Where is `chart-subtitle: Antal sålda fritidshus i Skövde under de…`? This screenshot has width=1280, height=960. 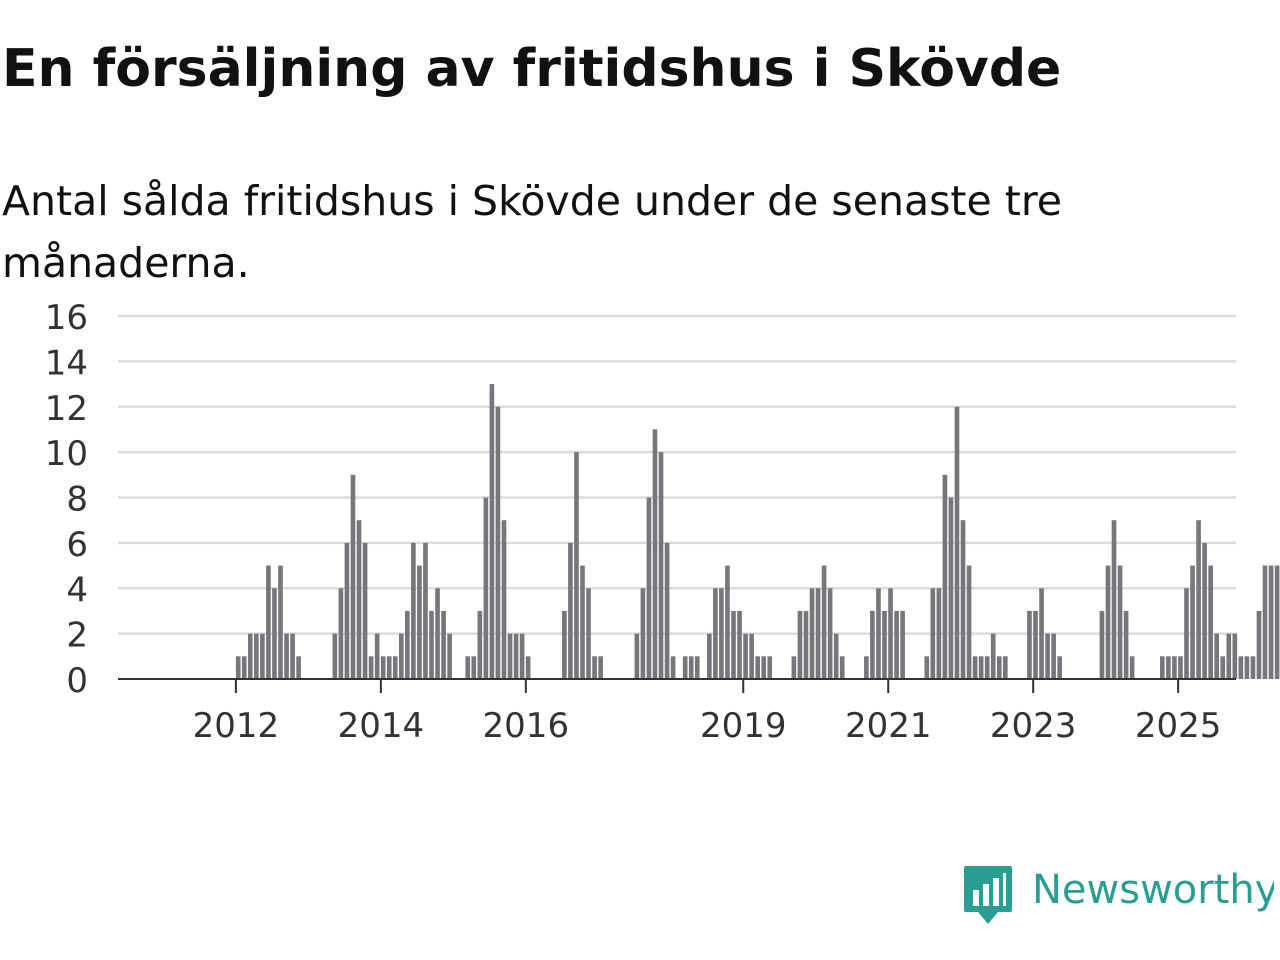
chart-subtitle: Antal sålda fritidshus i Skövde under de… is located at coordinates (532, 232).